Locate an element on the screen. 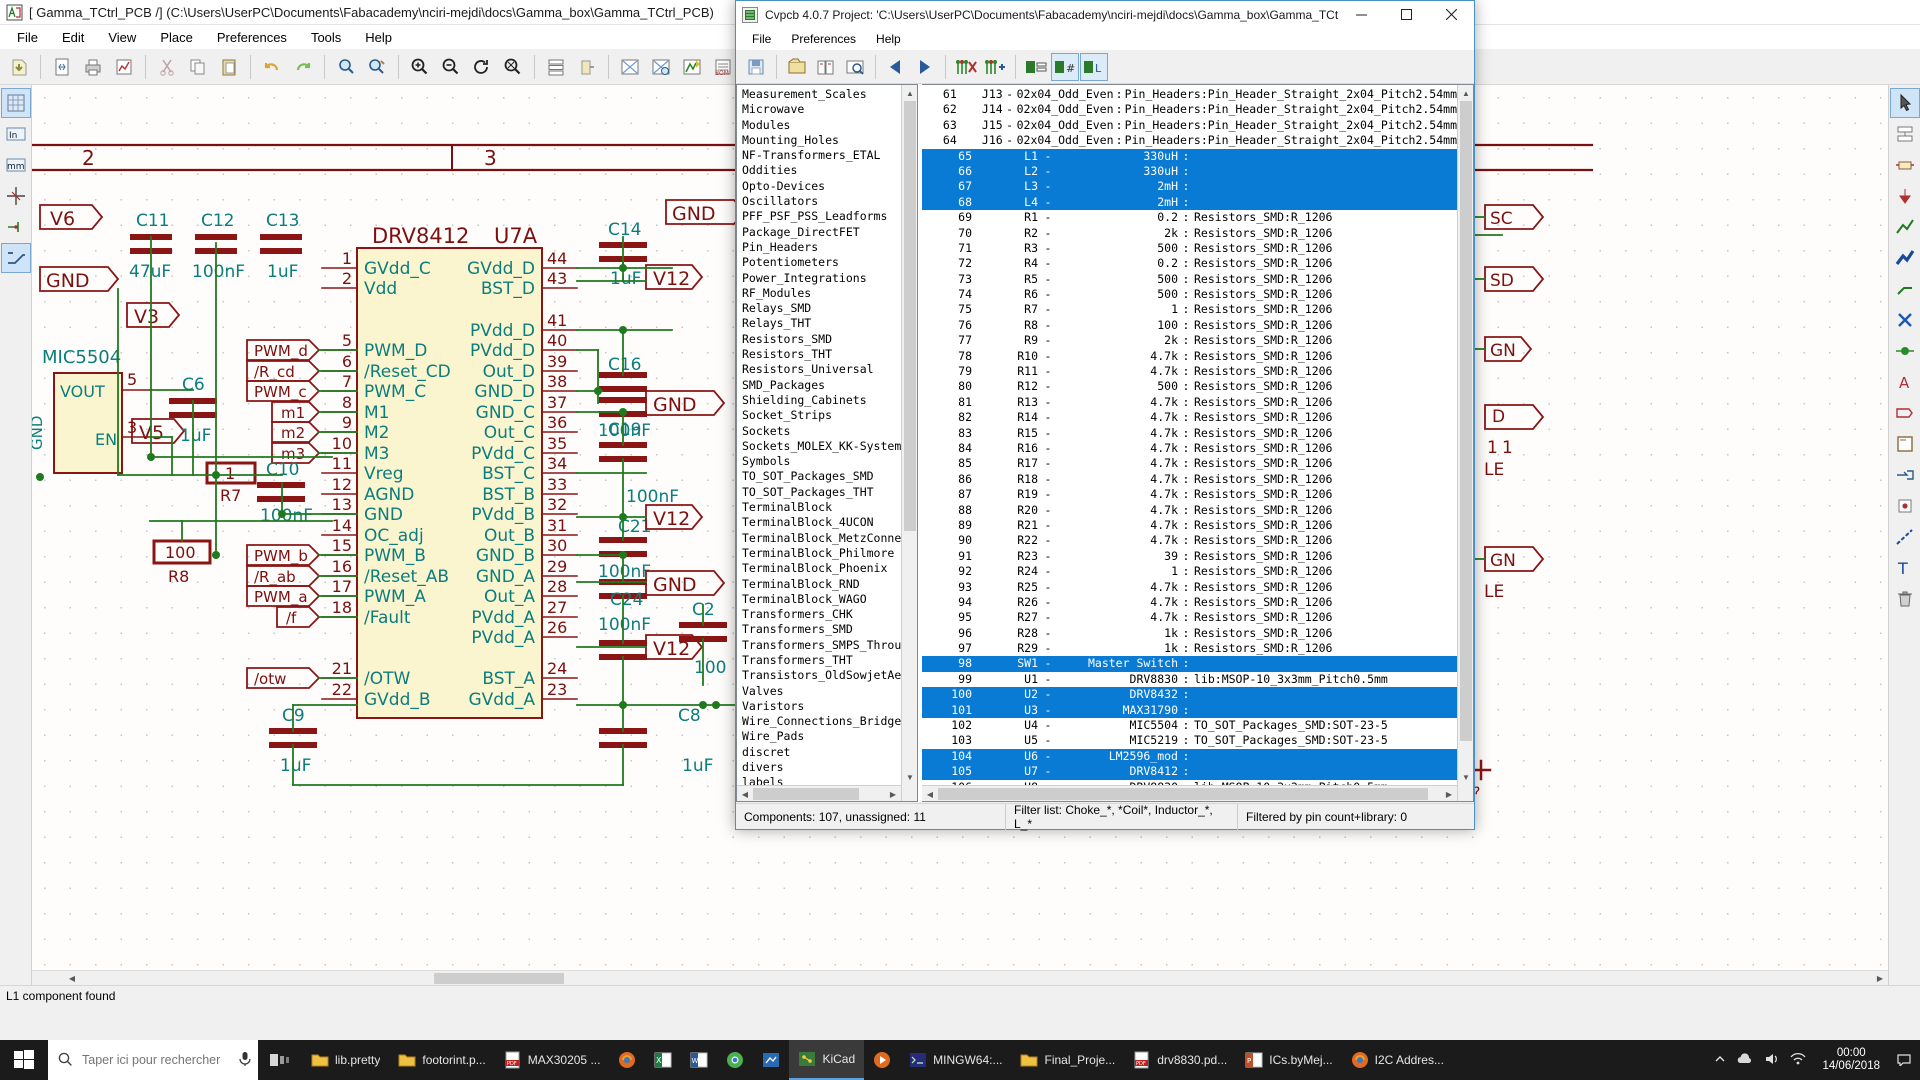  zoom-redraw-icon is located at coordinates (482, 67).